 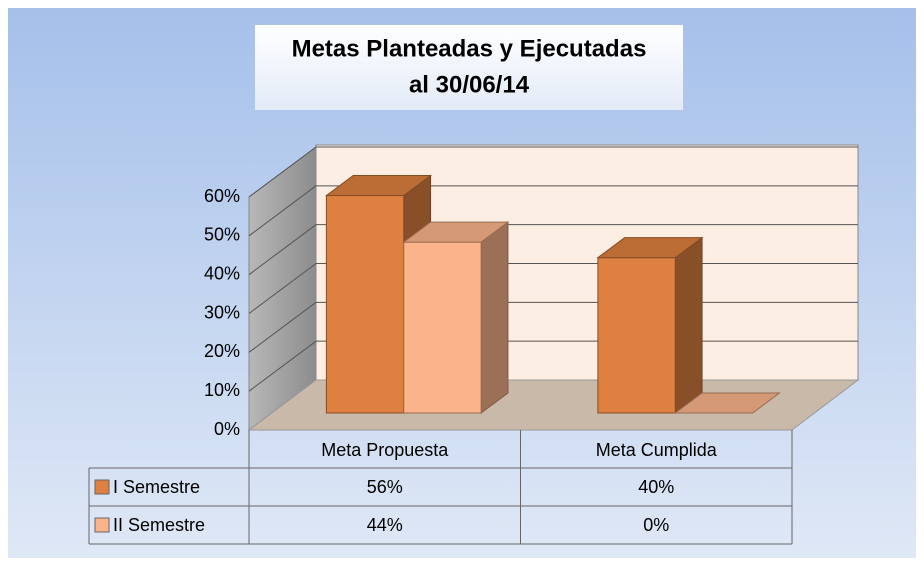 What do you see at coordinates (156, 487) in the screenshot?
I see `legend-label: I Semestre` at bounding box center [156, 487].